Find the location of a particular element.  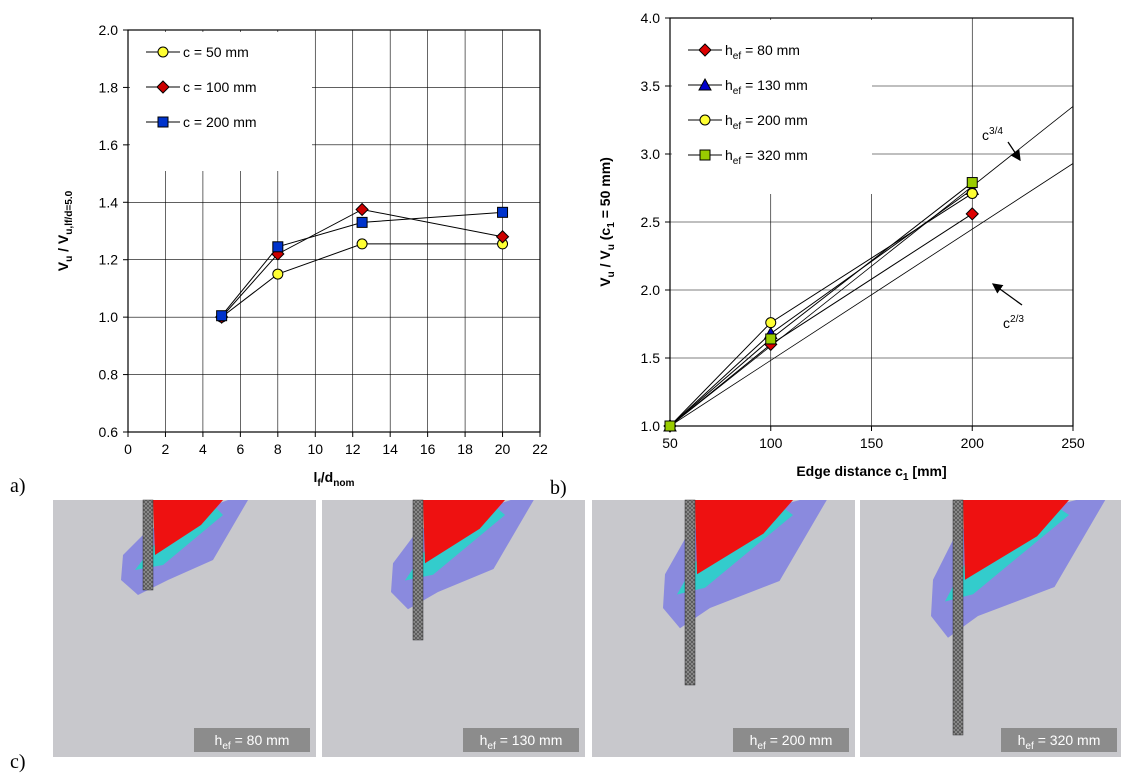

y-tick-label: 0.8 is located at coordinates (109, 375).